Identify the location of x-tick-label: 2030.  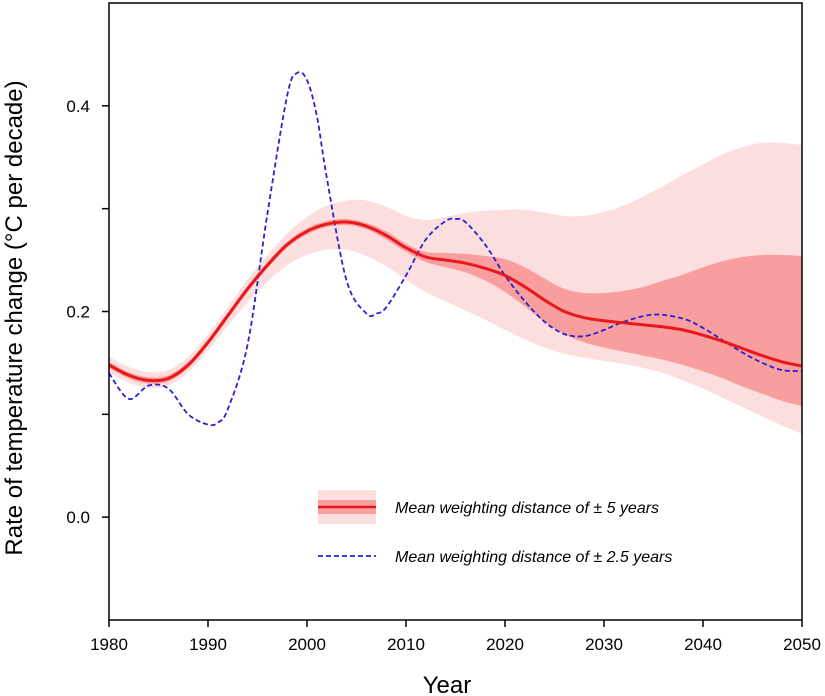
(604, 644).